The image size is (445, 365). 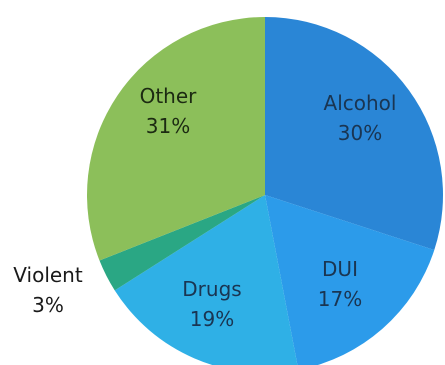 I want to click on slice-label-dui: DUI 17%, so click(x=340, y=284).